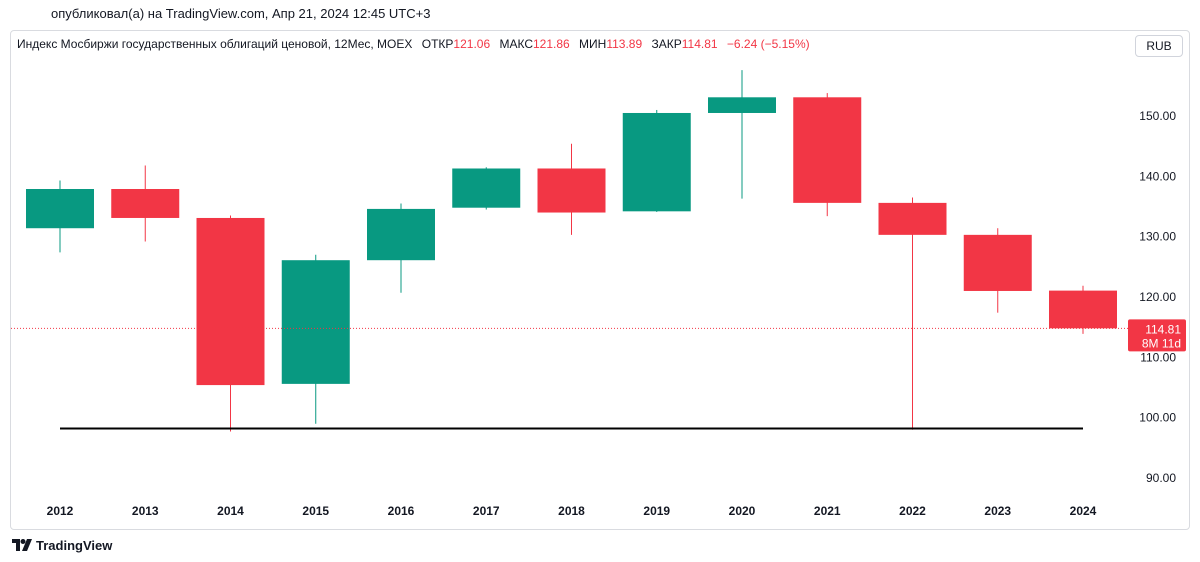  I want to click on x-tick-label: 2016, so click(401, 511).